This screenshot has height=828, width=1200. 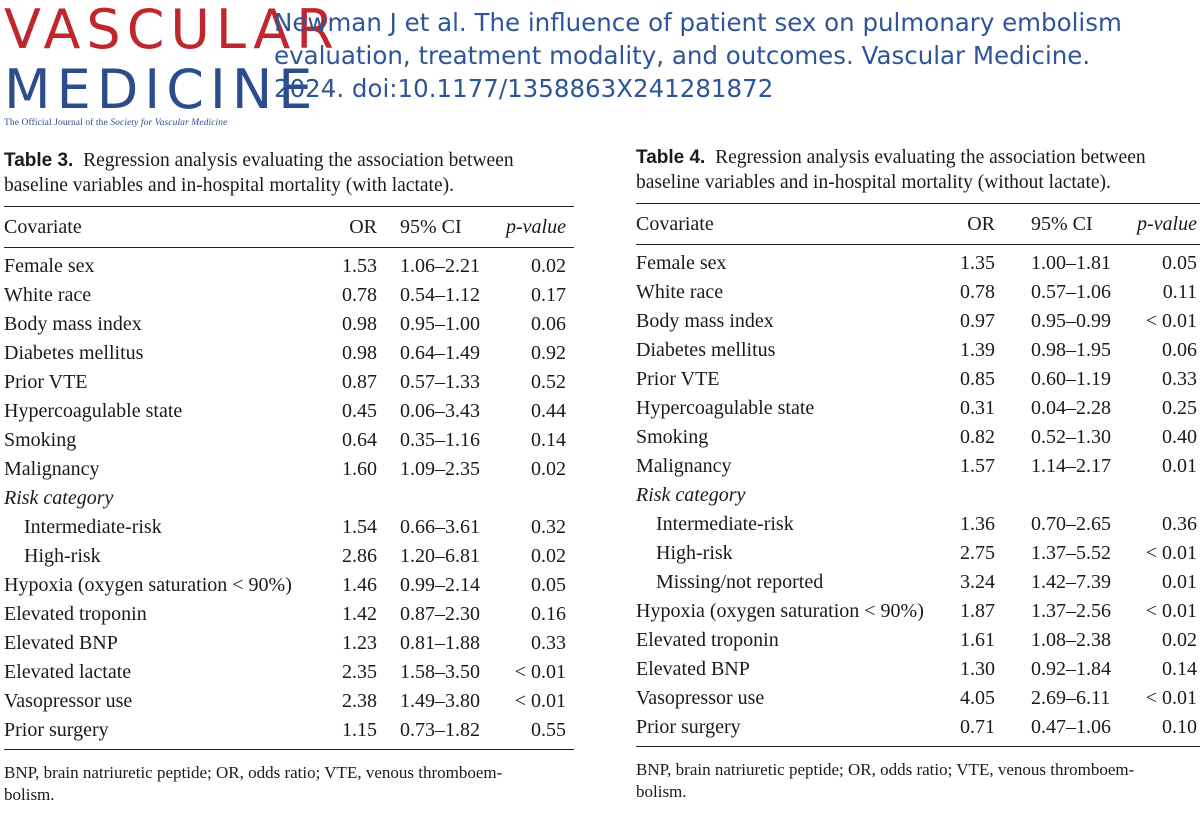 What do you see at coordinates (684, 466) in the screenshot?
I see `cell-covariate: Malignancy` at bounding box center [684, 466].